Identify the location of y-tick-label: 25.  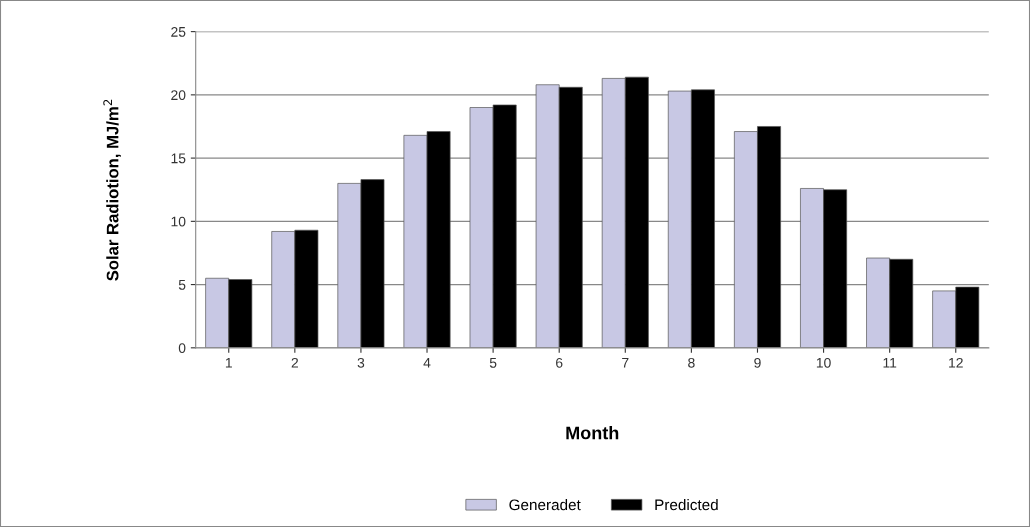
(178, 31).